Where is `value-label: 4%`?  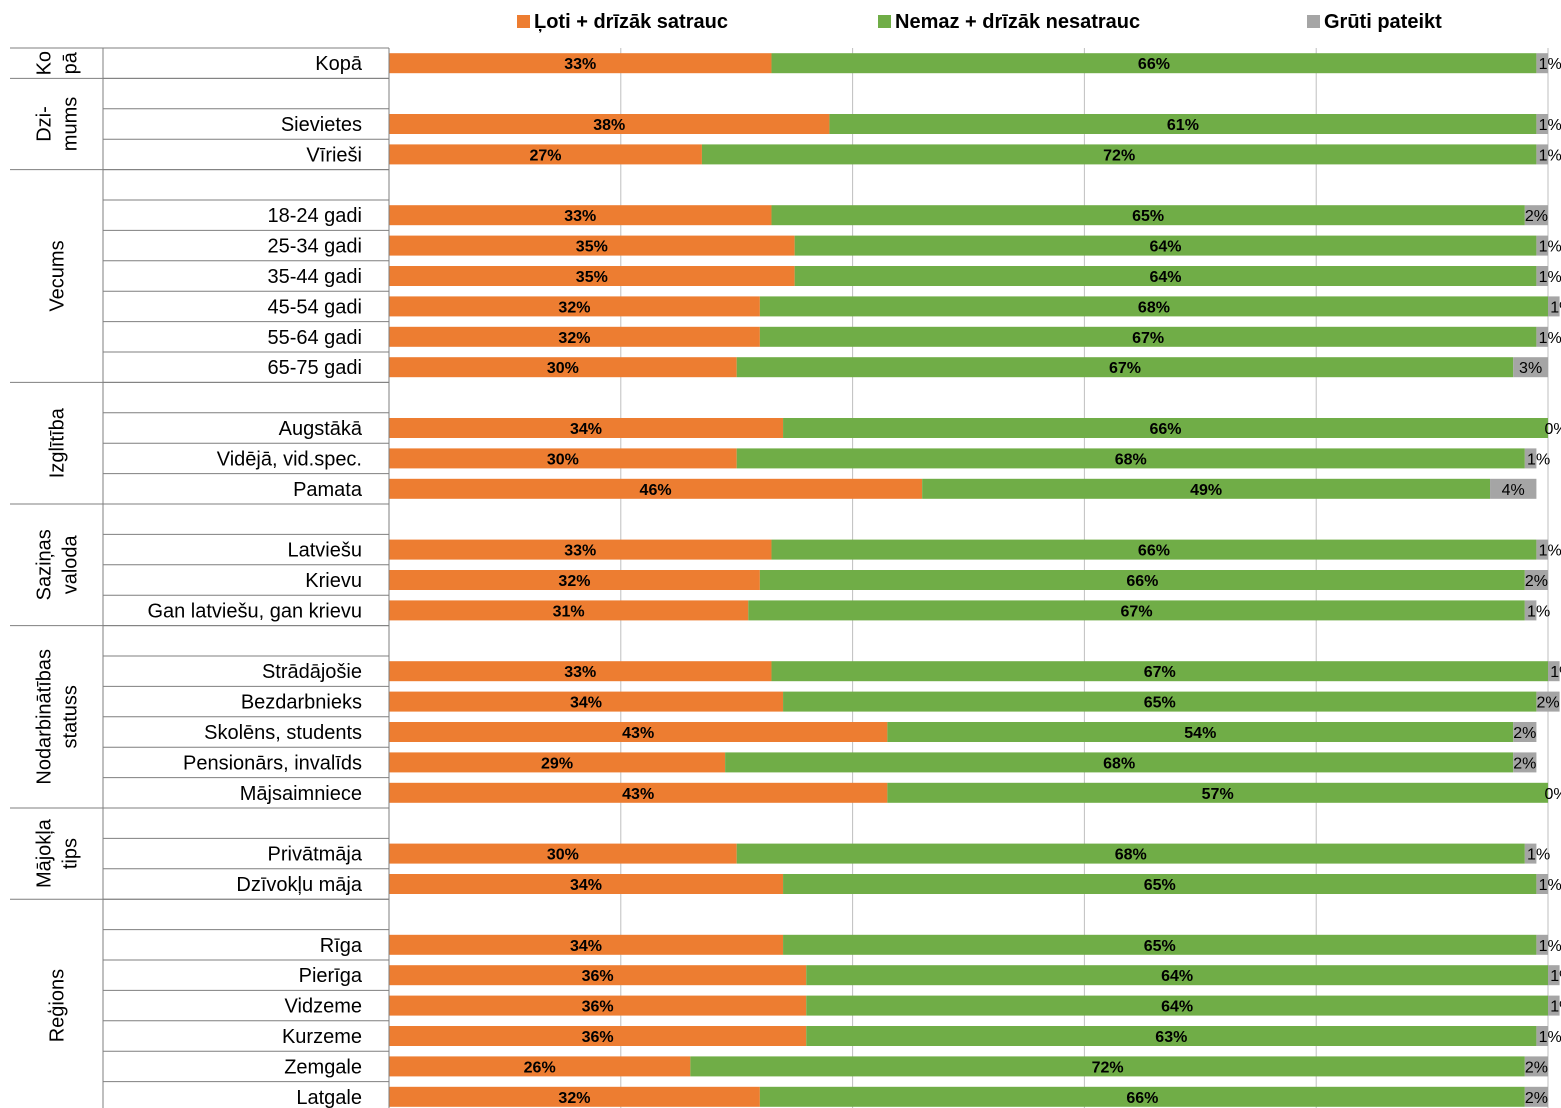
value-label: 4% is located at coordinates (1513, 490).